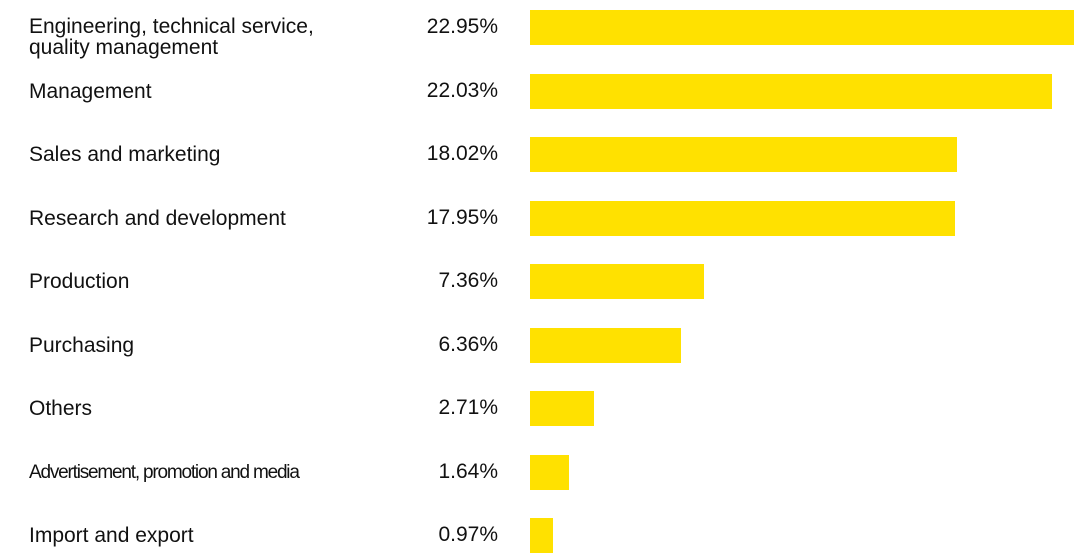 This screenshot has width=1074, height=557. Describe the element at coordinates (82, 345) in the screenshot. I see `category-label: Purchasing` at that location.